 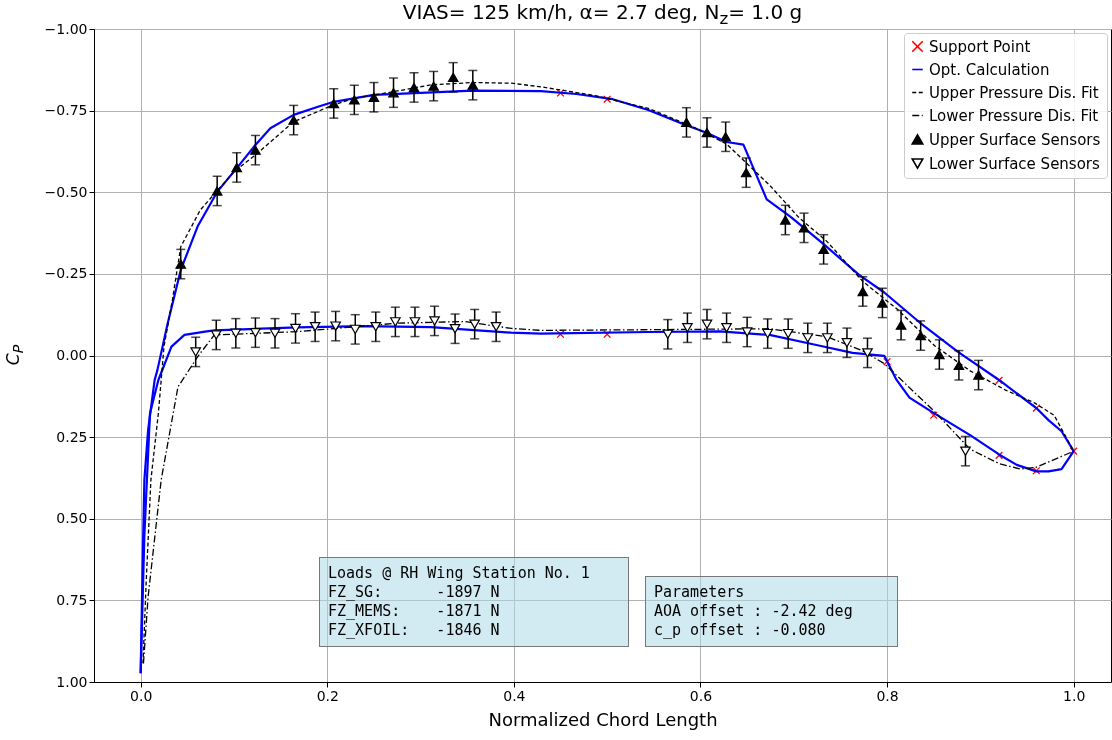 I want to click on x-tick-label: 0.8, so click(x=887, y=695).